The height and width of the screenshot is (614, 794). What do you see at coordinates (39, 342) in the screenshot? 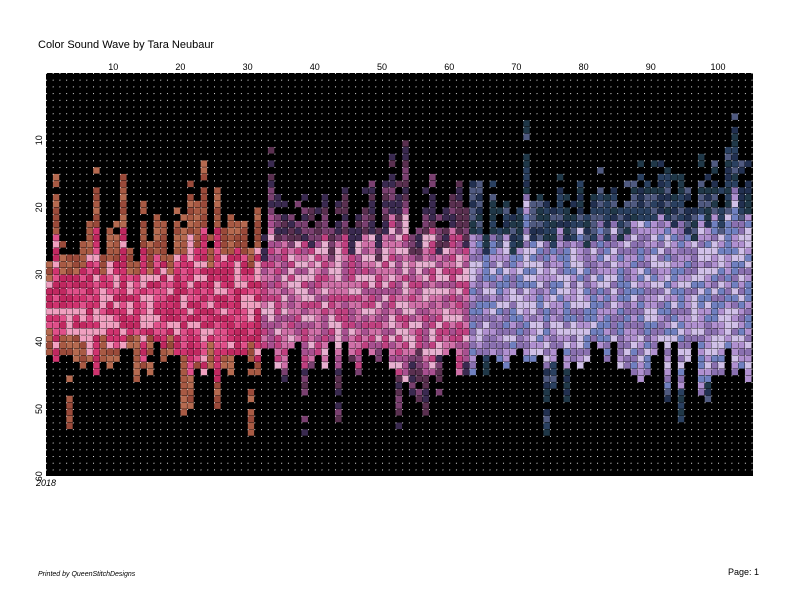
I see `row-number: 40` at bounding box center [39, 342].